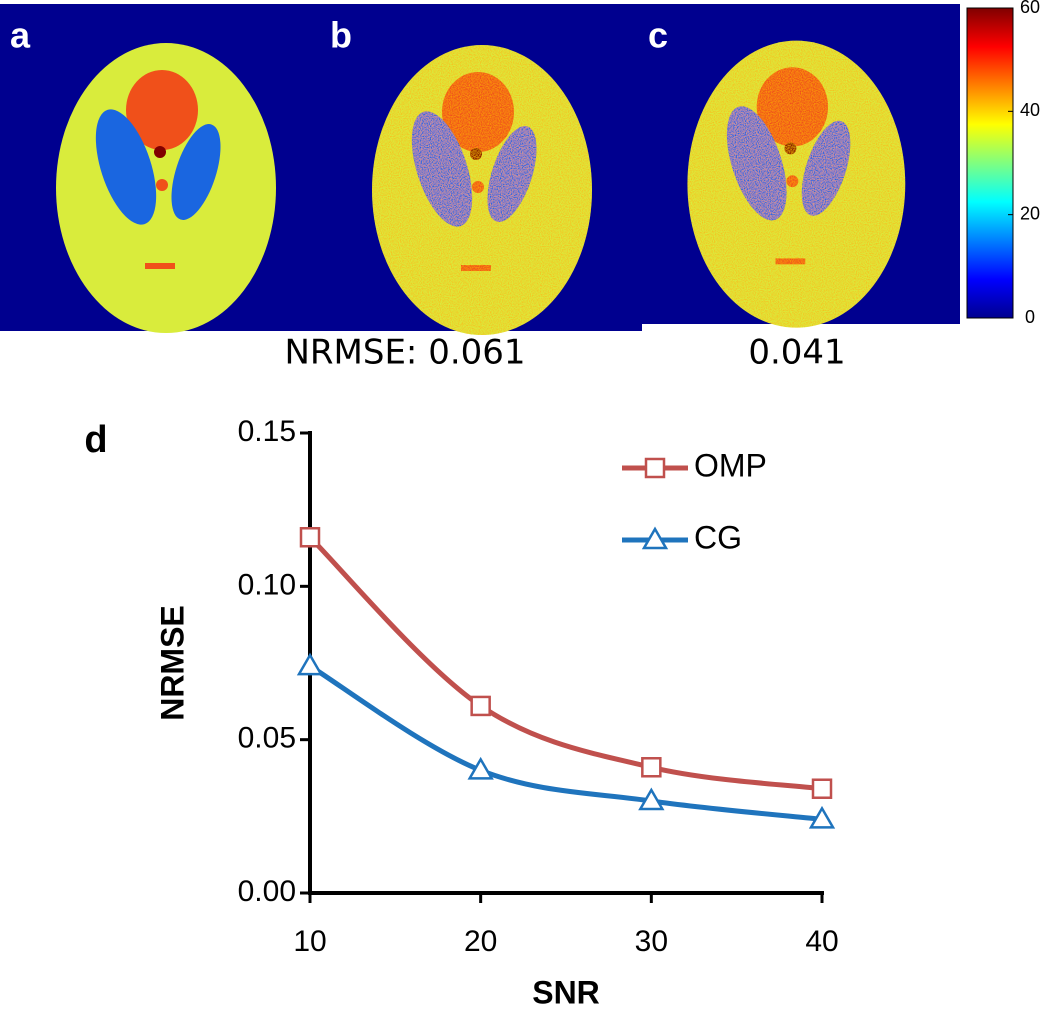  What do you see at coordinates (480, 941) in the screenshot?
I see `x-tick-label: 20` at bounding box center [480, 941].